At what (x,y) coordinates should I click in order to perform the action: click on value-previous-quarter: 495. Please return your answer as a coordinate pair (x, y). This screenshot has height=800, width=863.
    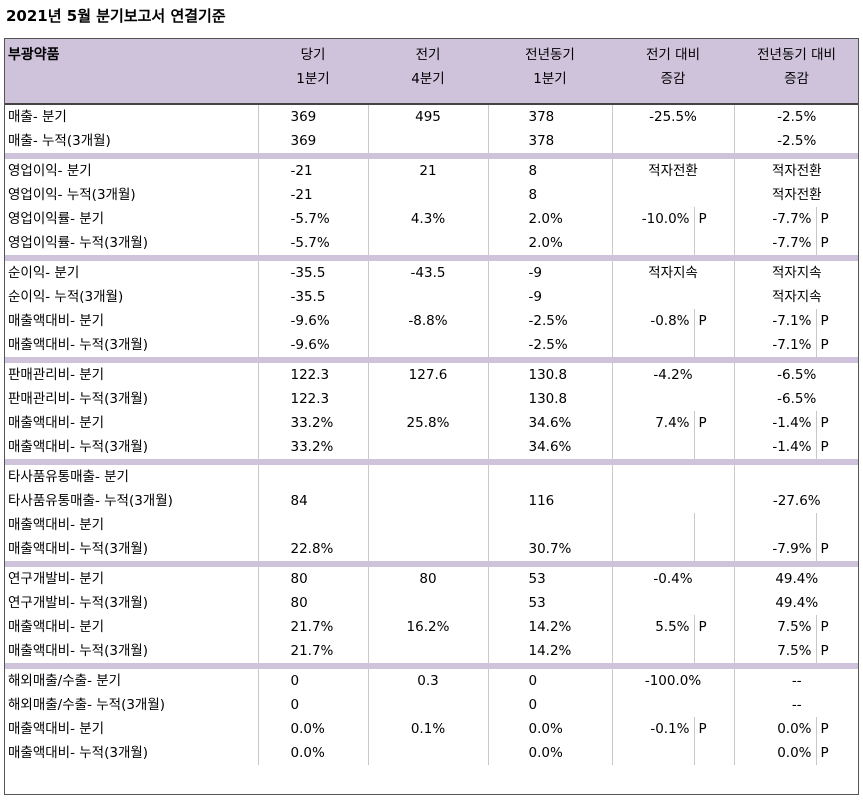
    Looking at the image, I should click on (428, 116).